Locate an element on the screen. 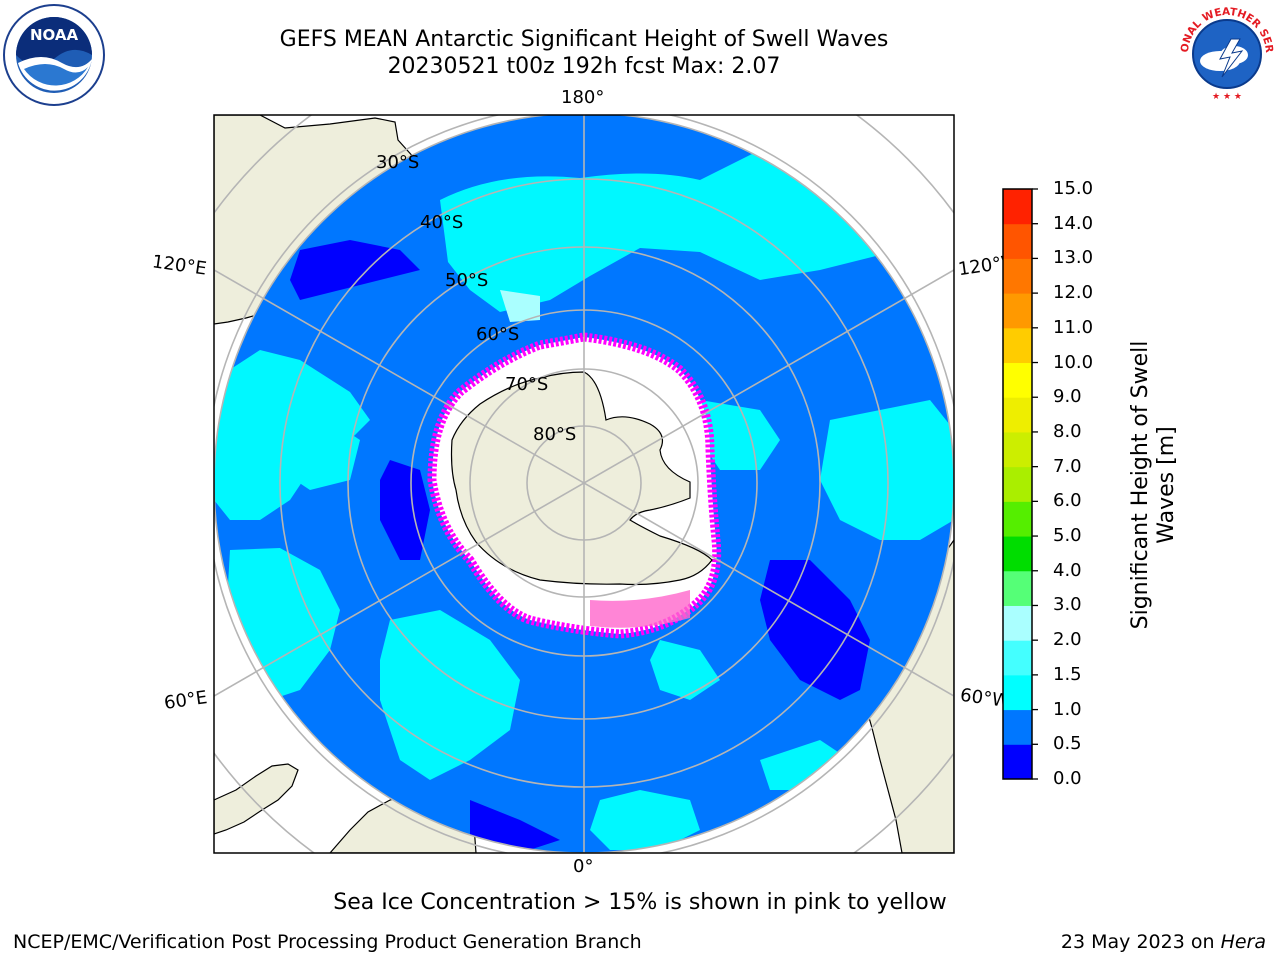 The image size is (1280, 960). noaa-logo: NOAA is located at coordinates (54, 55).